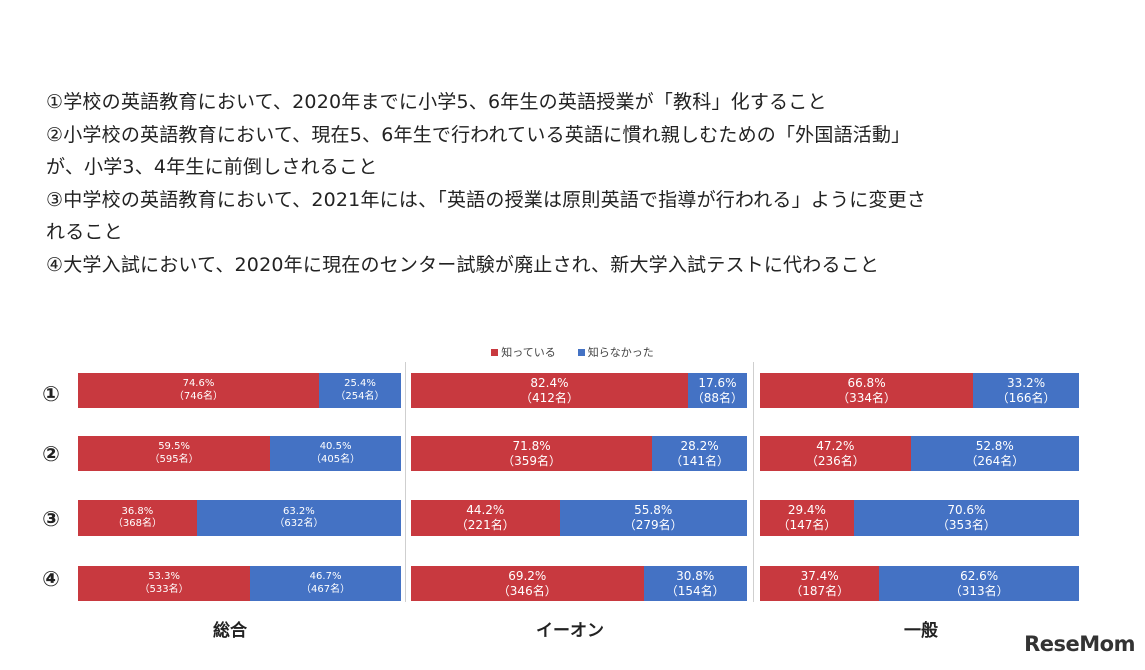 The width and height of the screenshot is (1145, 670). What do you see at coordinates (717, 397) in the screenshot?
I see `data-label-count: （88名）` at bounding box center [717, 397].